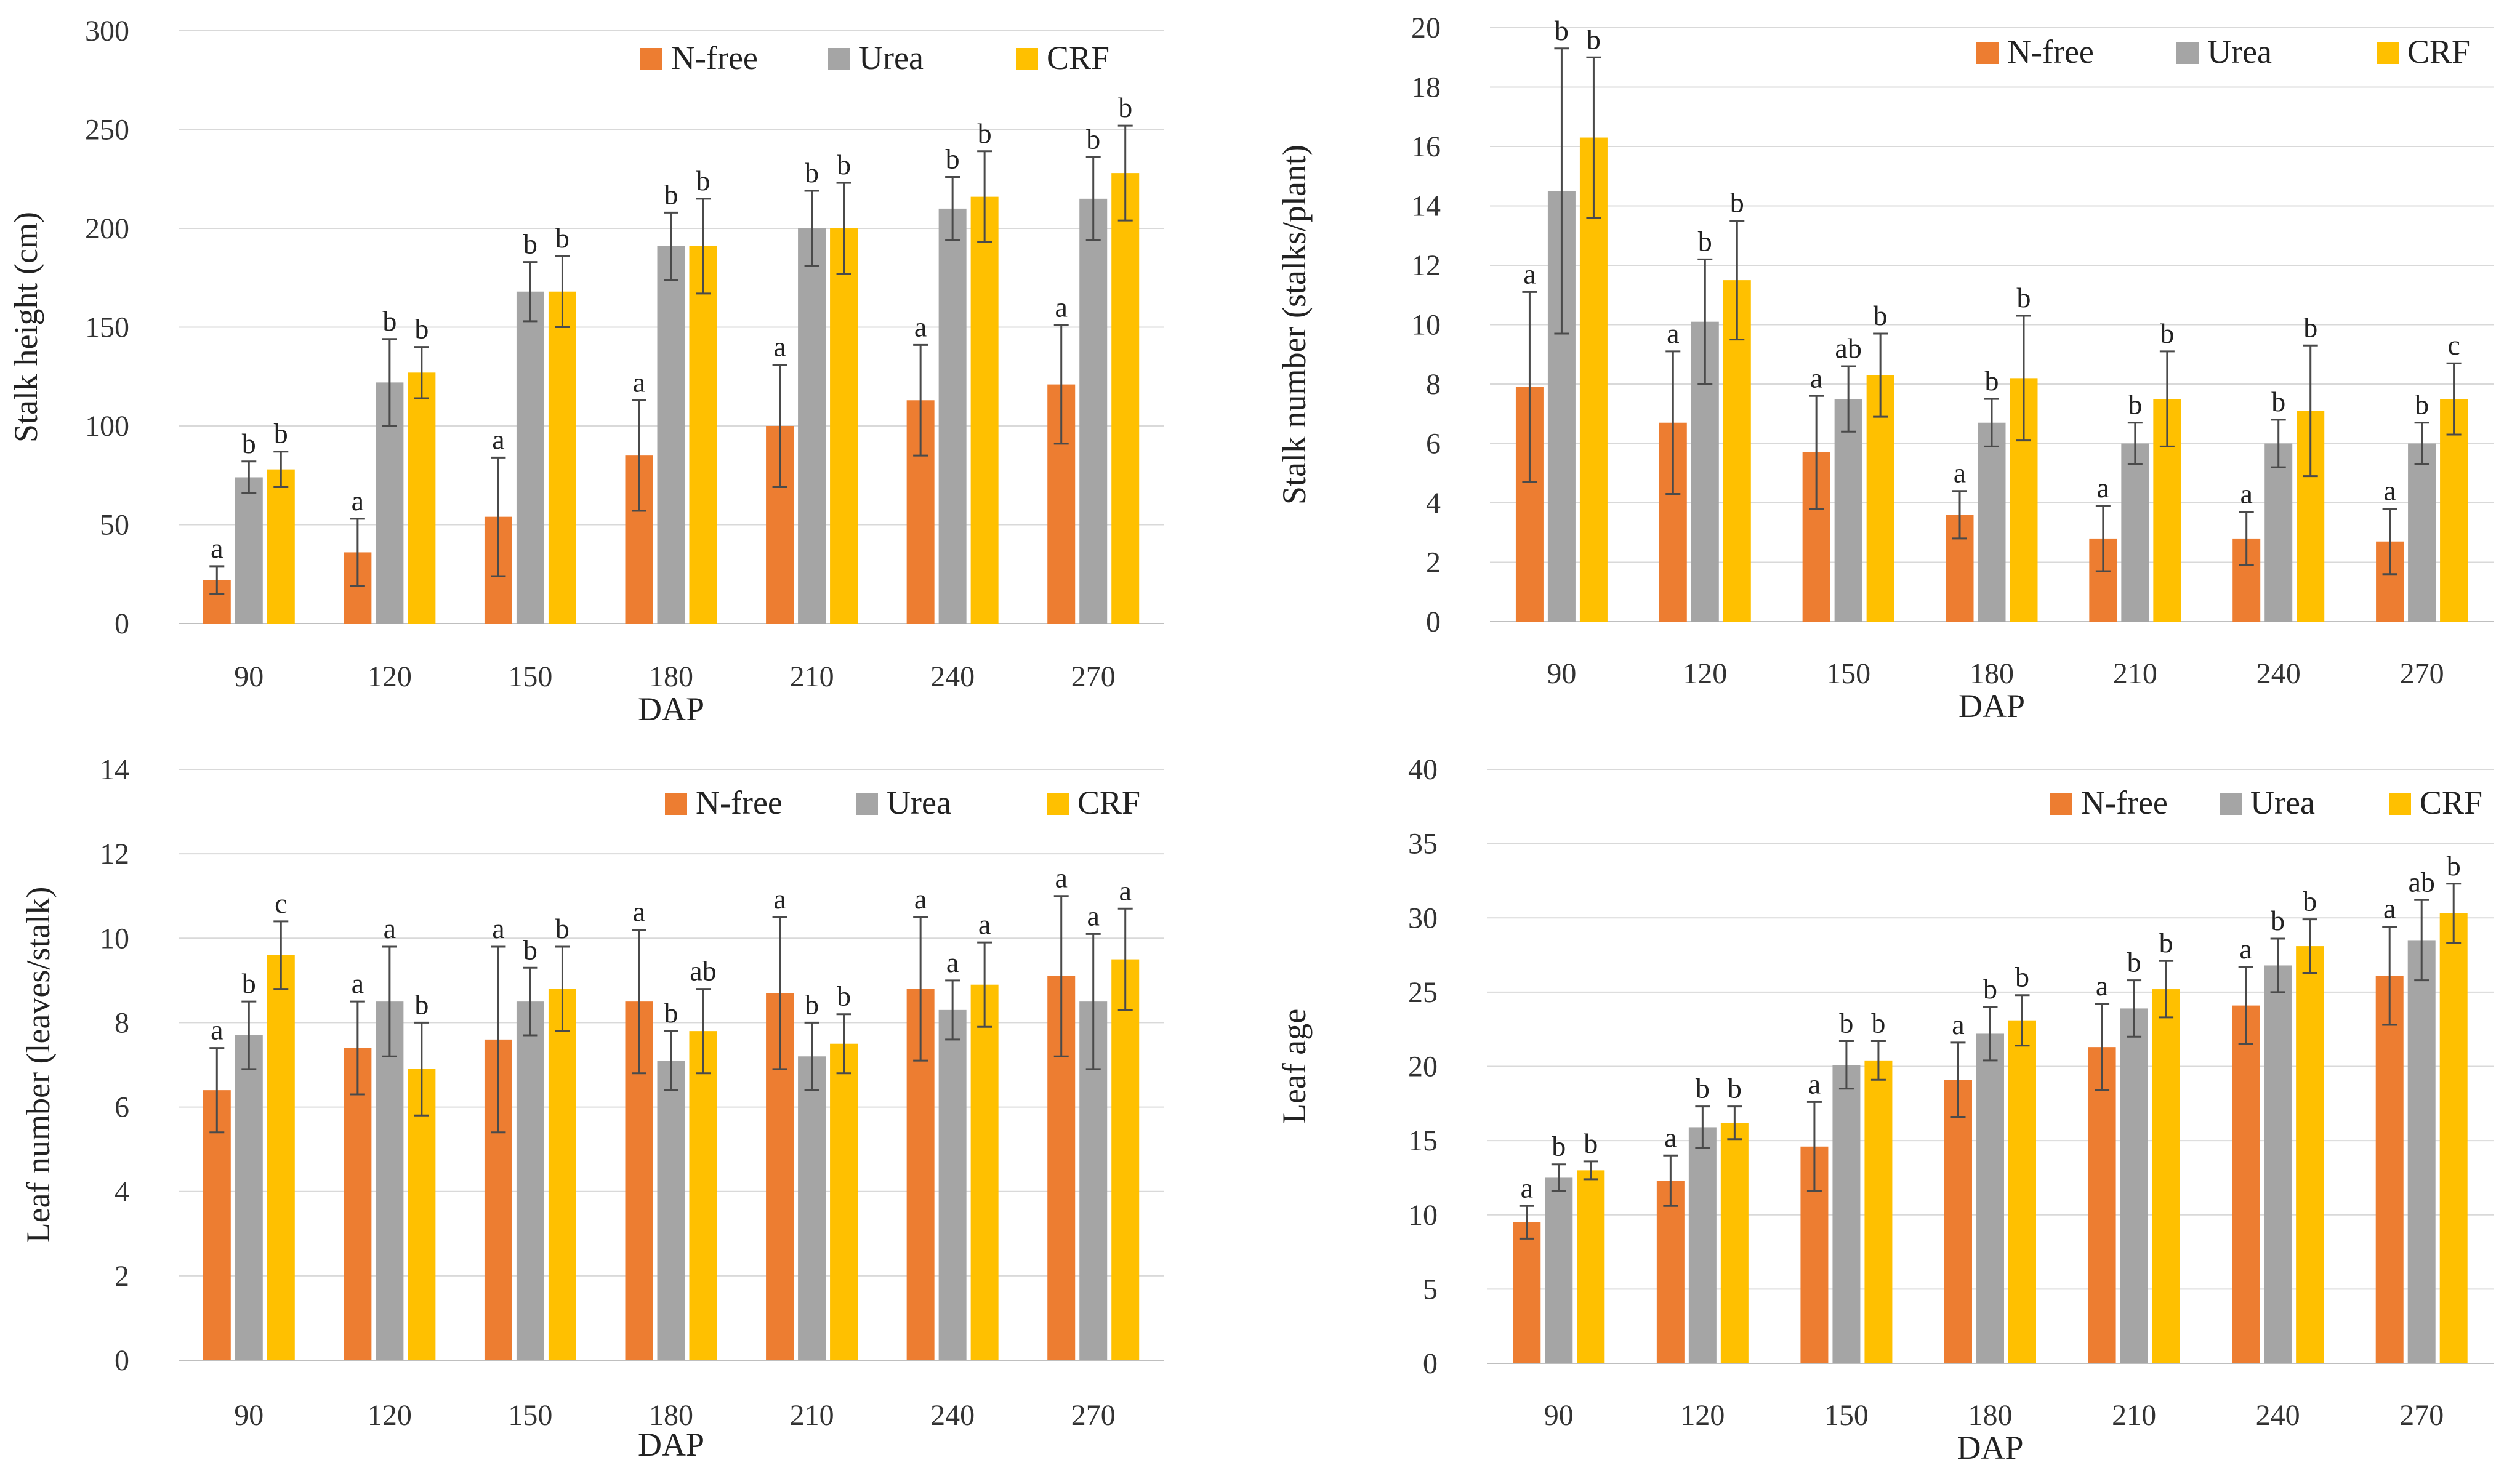 Image resolution: width=2520 pixels, height=1484 pixels. What do you see at coordinates (122, 1192) in the screenshot?
I see `y-tick-label: 4` at bounding box center [122, 1192].